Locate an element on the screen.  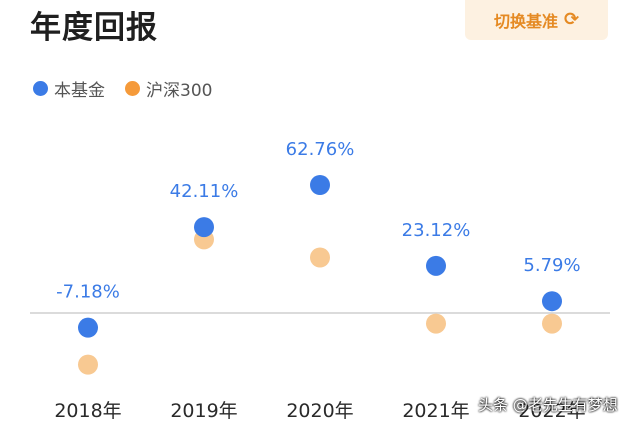
legend-item-benchmark: 沪深300 is located at coordinates (168, 88).